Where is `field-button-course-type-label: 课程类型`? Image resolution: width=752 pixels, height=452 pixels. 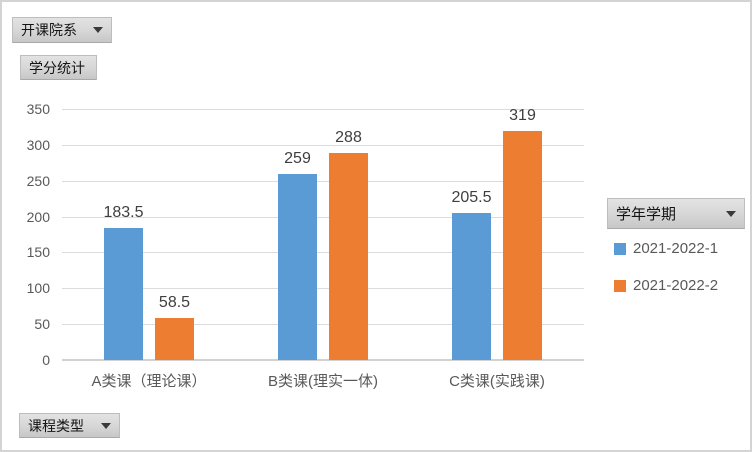
field-button-course-type-label: 课程类型 is located at coordinates (56, 425).